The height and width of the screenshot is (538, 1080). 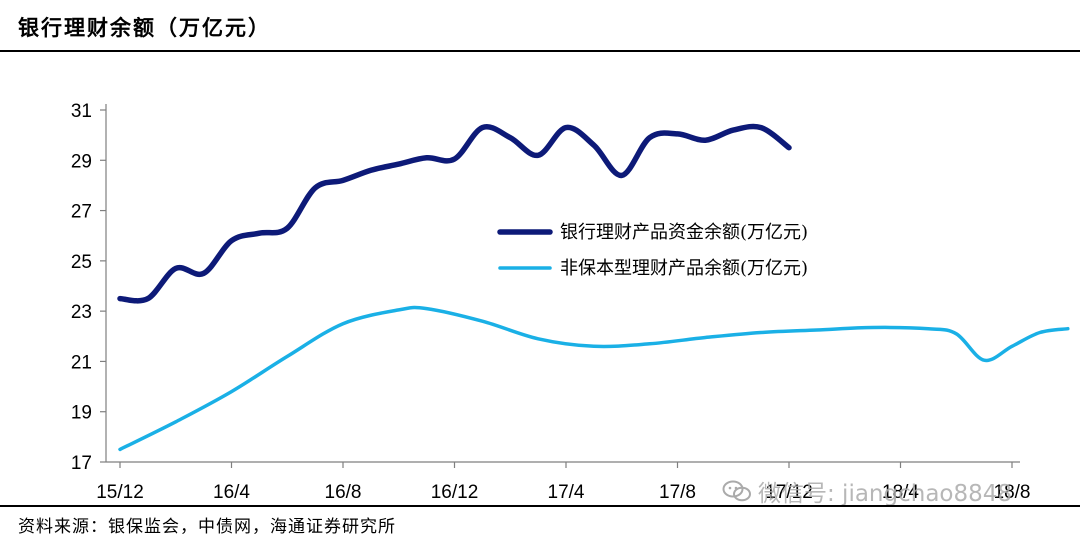 I want to click on y-tick-label: 27, so click(x=81, y=212).